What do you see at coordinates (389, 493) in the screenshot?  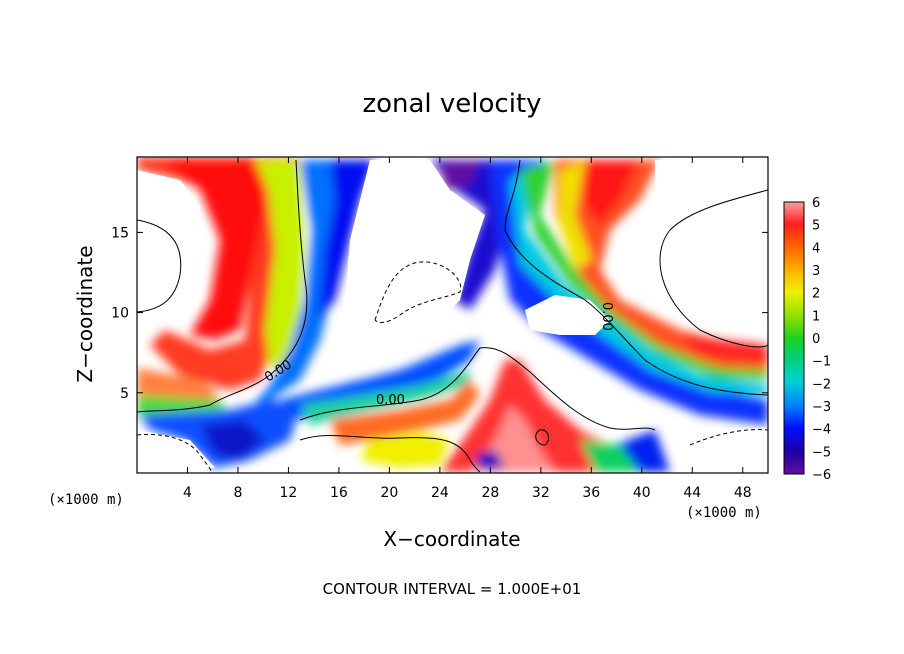 I see `x-tick-label: 20` at bounding box center [389, 493].